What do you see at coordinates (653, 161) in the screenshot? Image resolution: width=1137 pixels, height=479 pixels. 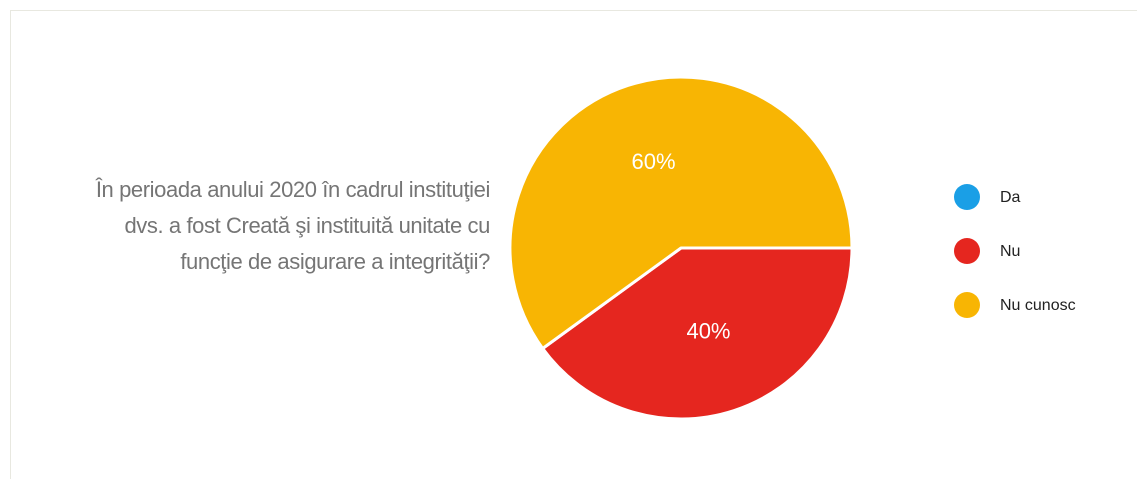 I see `slice-label: 60%` at bounding box center [653, 161].